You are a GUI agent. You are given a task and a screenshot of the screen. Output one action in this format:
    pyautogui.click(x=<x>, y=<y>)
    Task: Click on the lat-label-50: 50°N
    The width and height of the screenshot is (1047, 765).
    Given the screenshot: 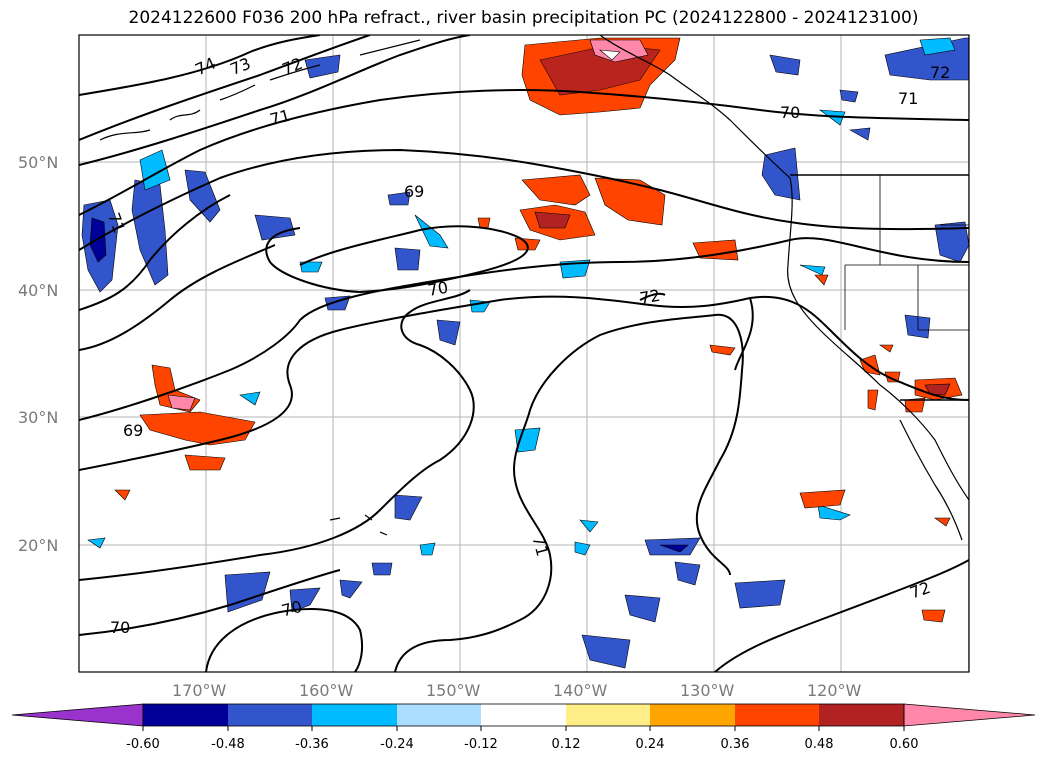 What is the action you would take?
    pyautogui.click(x=38, y=162)
    